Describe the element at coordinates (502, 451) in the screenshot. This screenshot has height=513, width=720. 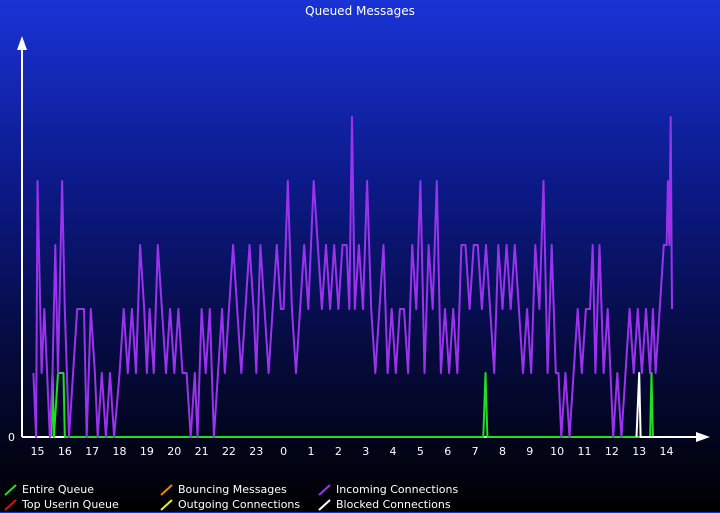
I see `x-tick-label: 8` at that location.